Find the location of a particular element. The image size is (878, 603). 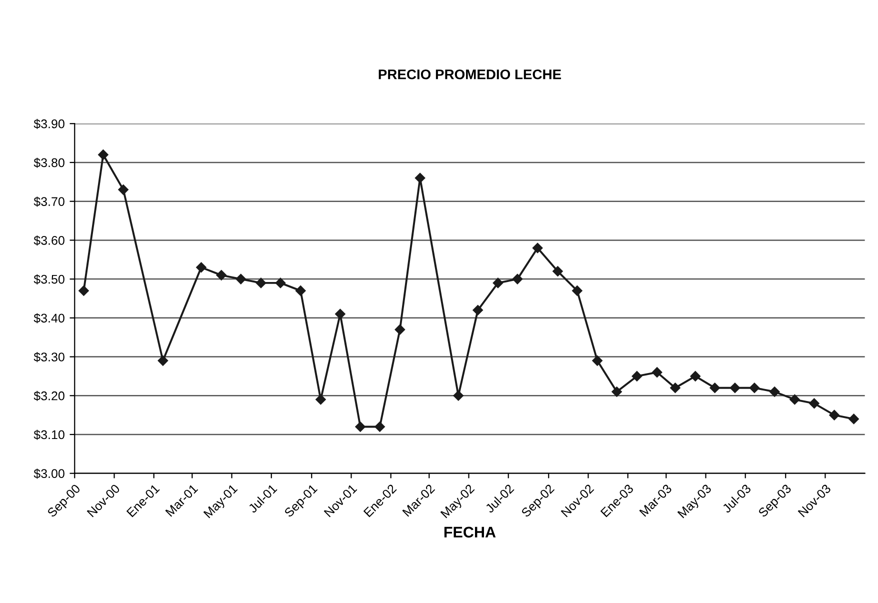

y-tick-label: $3.80 is located at coordinates (49, 163).